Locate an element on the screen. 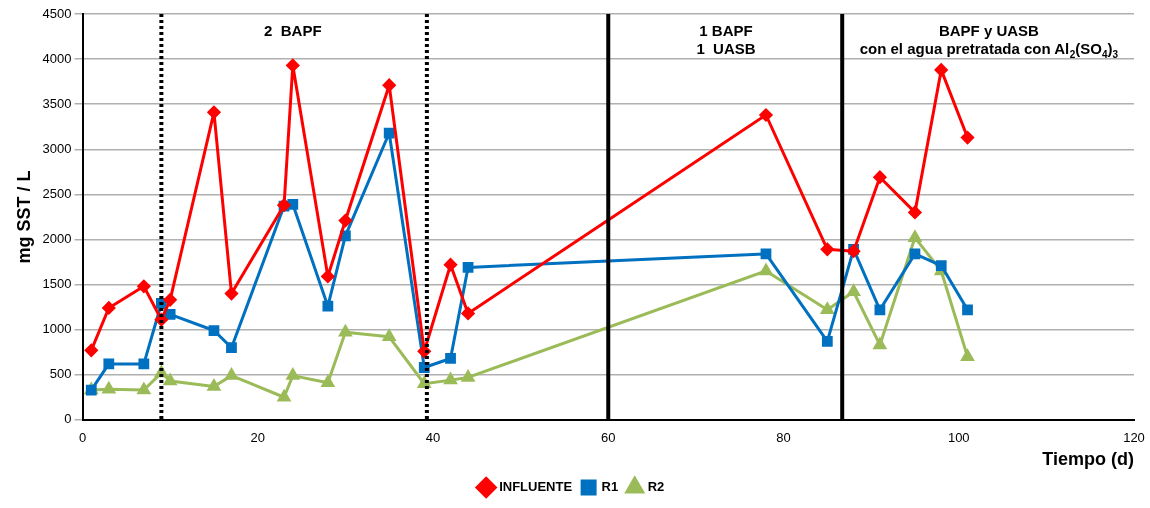  legend-label: R1 is located at coordinates (610, 487).